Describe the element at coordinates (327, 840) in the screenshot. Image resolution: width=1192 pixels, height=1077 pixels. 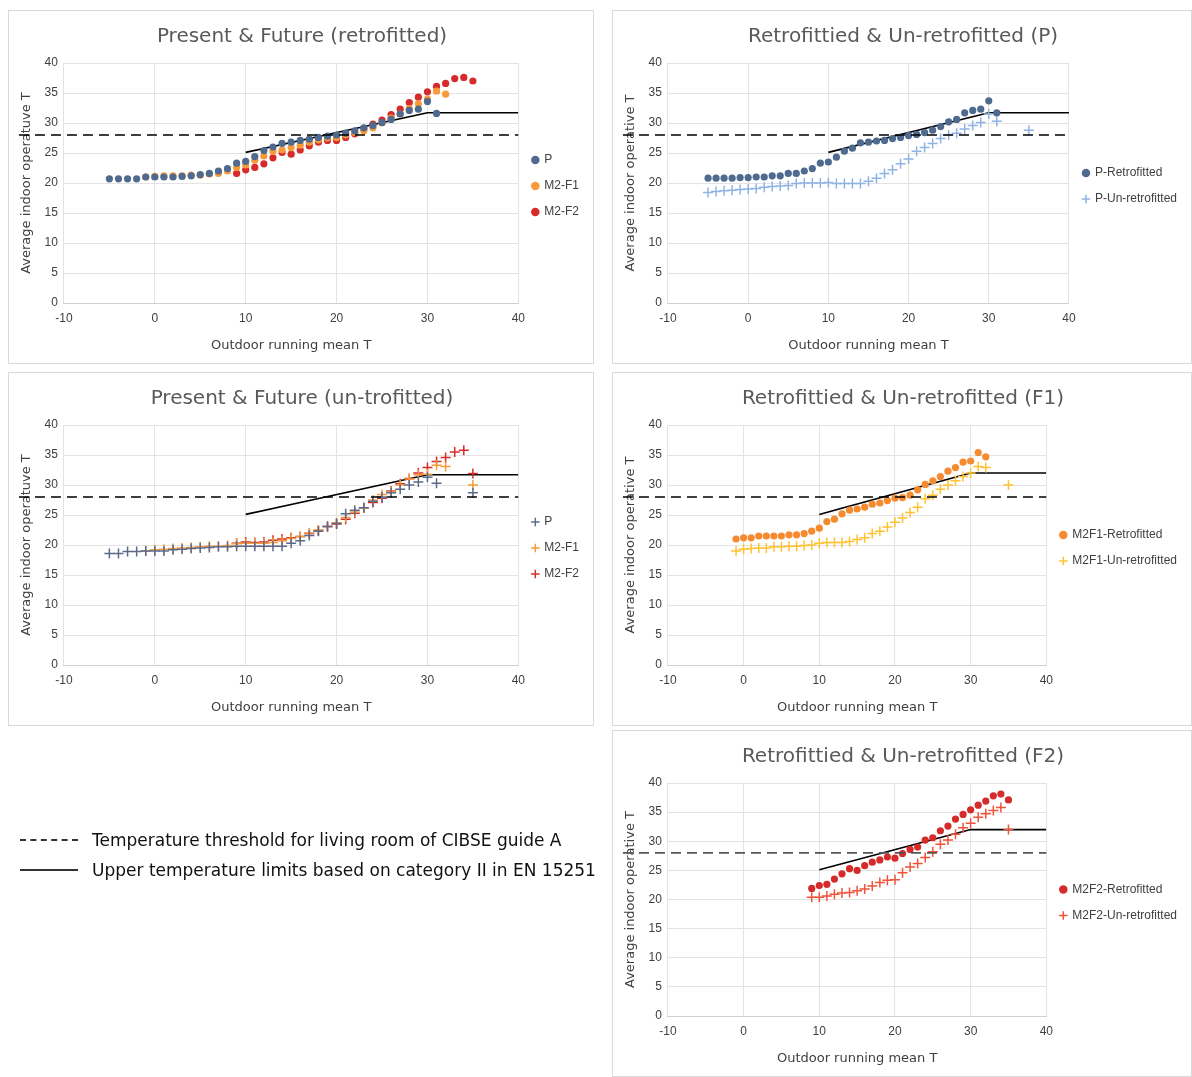
I see `text: Temperature threshold for living room of CIBSE guide A` at that location.